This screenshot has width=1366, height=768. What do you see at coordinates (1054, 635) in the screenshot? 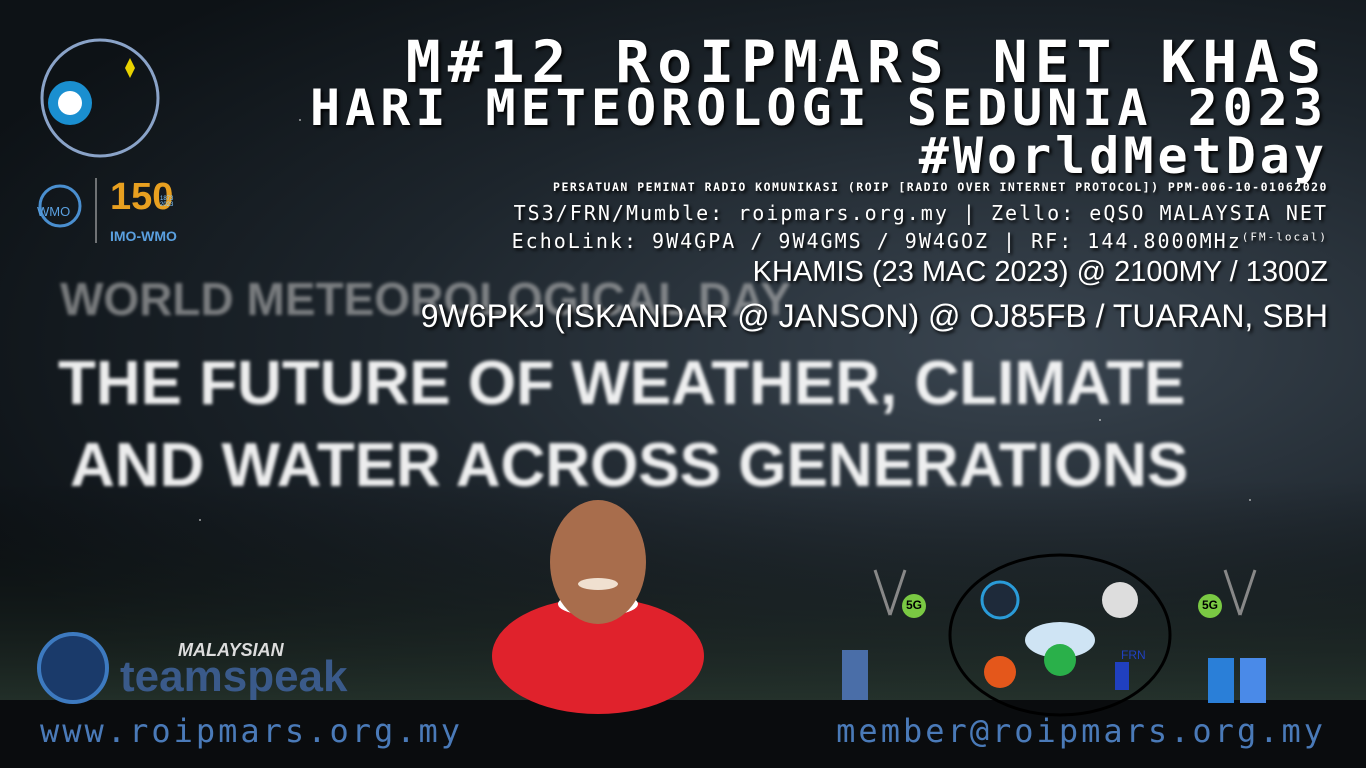
I see `network-diagram` at bounding box center [1054, 635].